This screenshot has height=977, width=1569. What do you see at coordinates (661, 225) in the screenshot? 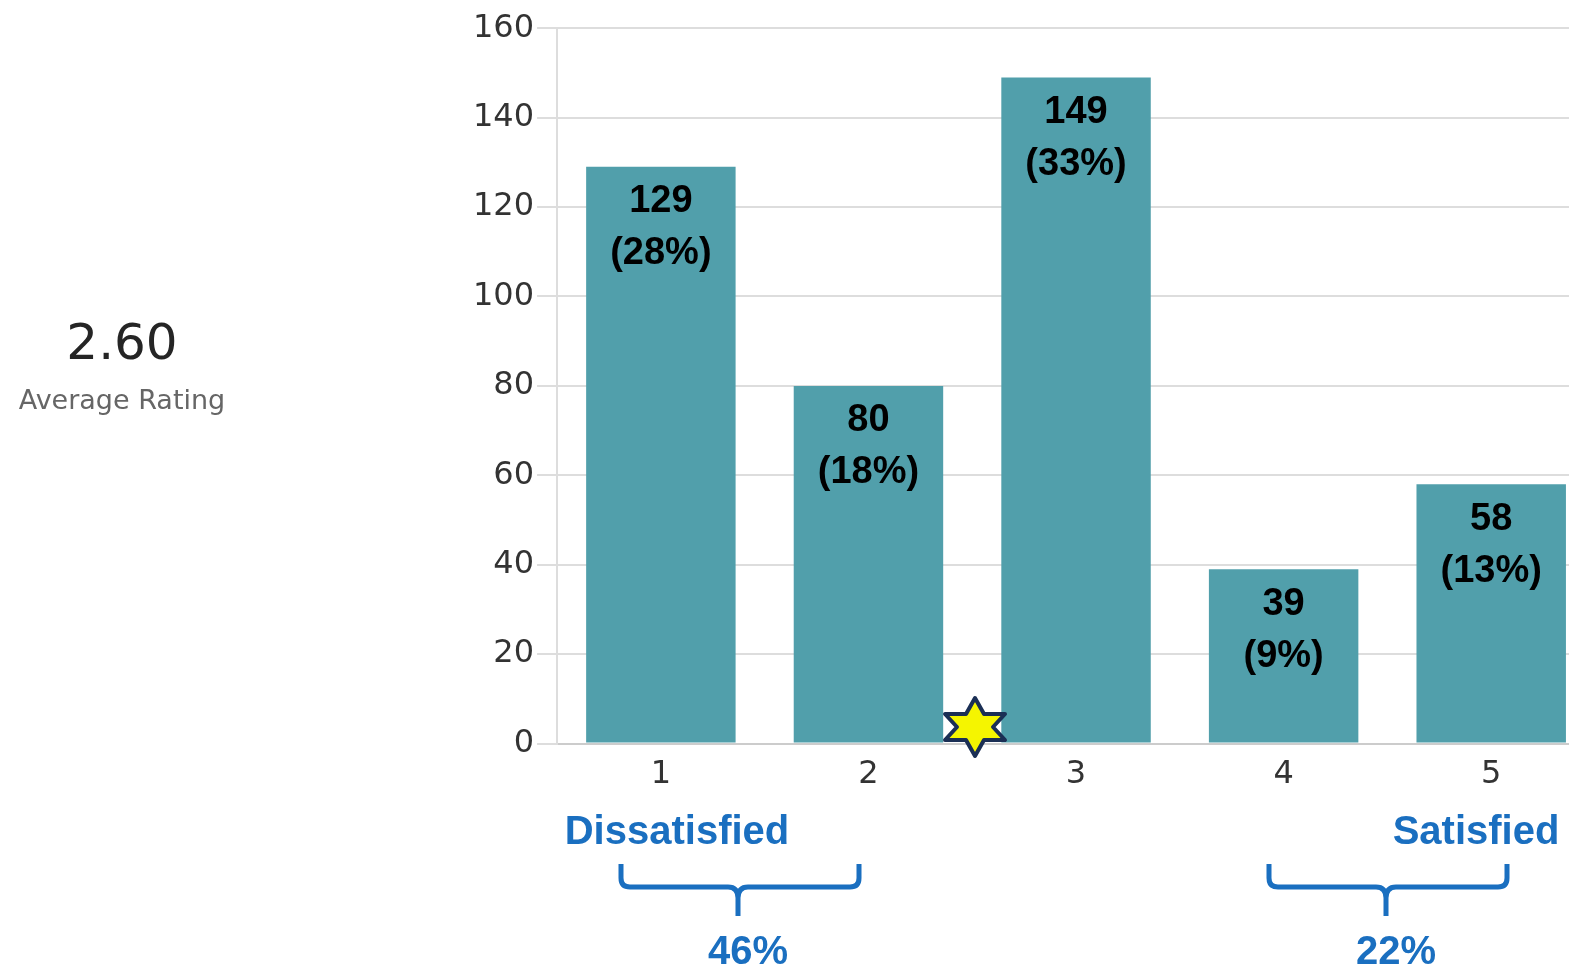
I see `data-label: 129 (28%)` at bounding box center [661, 225].